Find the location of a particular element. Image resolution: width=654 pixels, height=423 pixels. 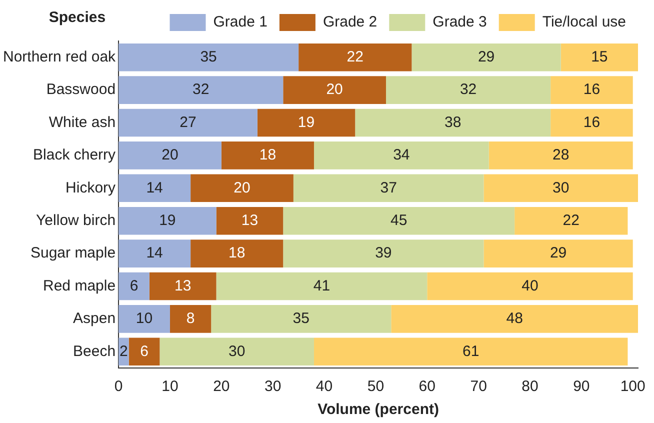

data-label: 15 is located at coordinates (599, 57).